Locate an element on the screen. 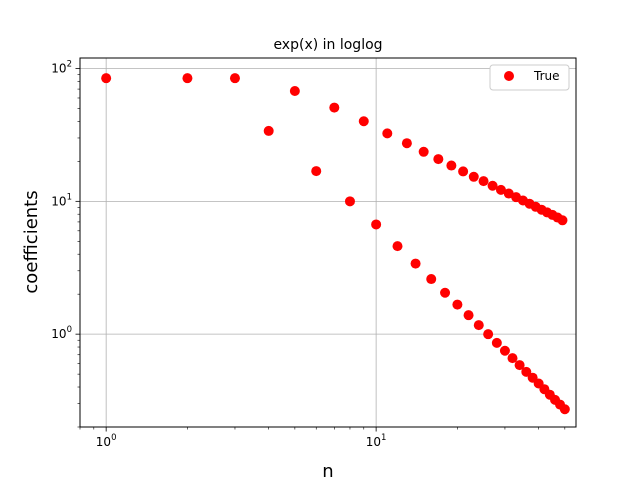 Image resolution: width=640 pixels, height=480 pixels. legend: True is located at coordinates (529, 77).